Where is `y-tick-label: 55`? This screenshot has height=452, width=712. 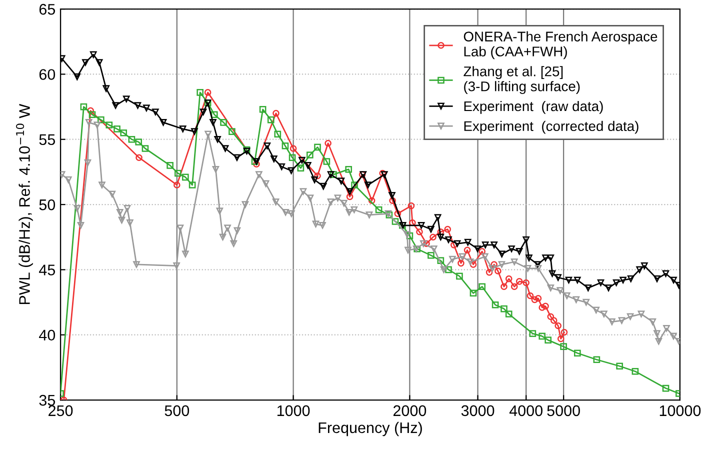 y-tick-label: 55 is located at coordinates (47, 140).